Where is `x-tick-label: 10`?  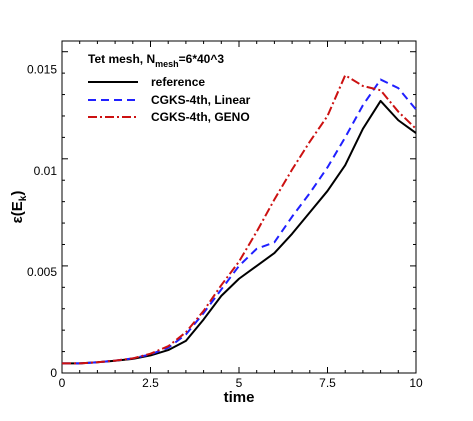
x-tick-label: 10 is located at coordinates (416, 383).